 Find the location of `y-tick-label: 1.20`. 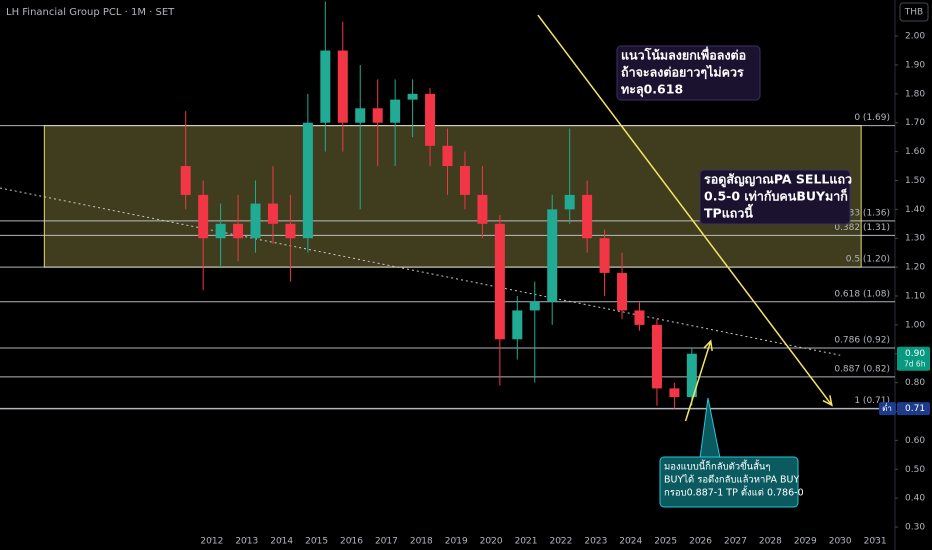

y-tick-label: 1.20 is located at coordinates (915, 268).